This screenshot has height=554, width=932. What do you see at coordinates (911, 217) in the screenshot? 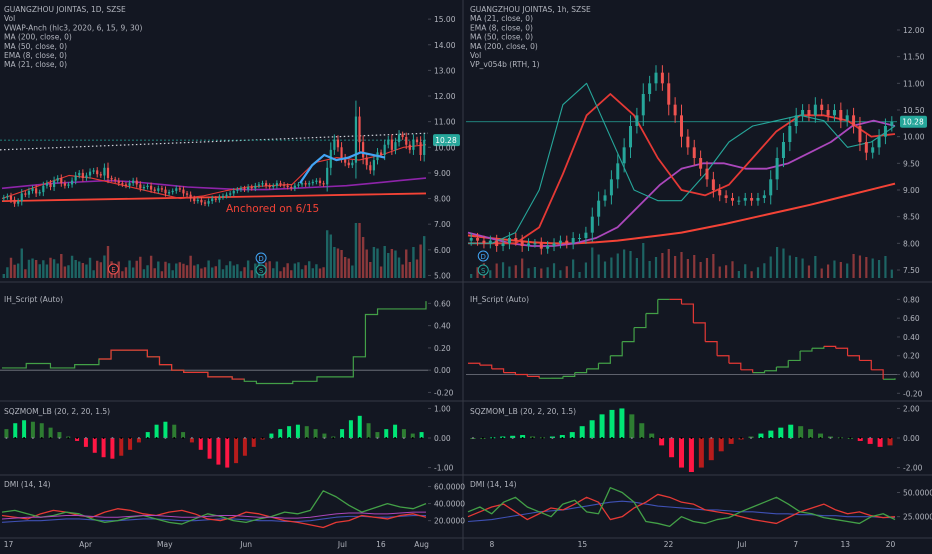
I see `y-tick-label: 8.50` at bounding box center [911, 217].